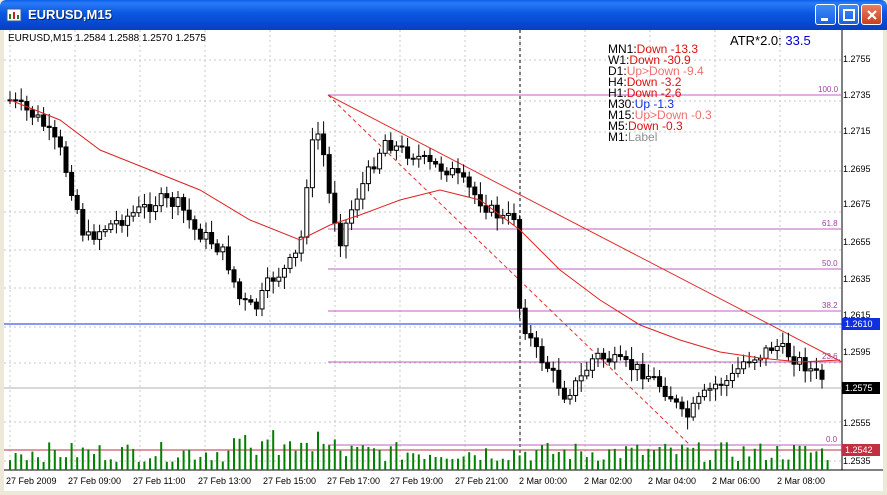 The width and height of the screenshot is (887, 495). I want to click on timeframe-status: Up>Down -9.4, so click(665, 71).